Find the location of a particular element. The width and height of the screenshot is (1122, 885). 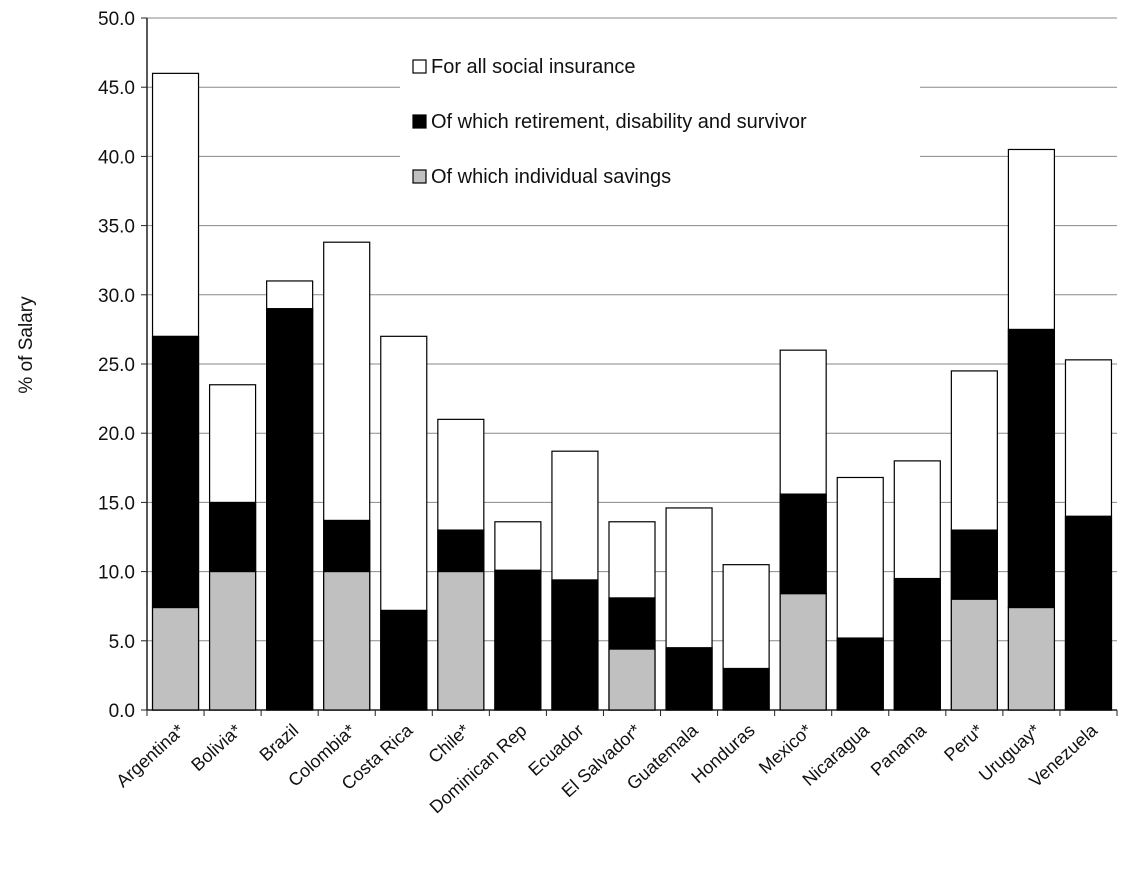

legend-entry-label: For all social insurance is located at coordinates (533, 67).